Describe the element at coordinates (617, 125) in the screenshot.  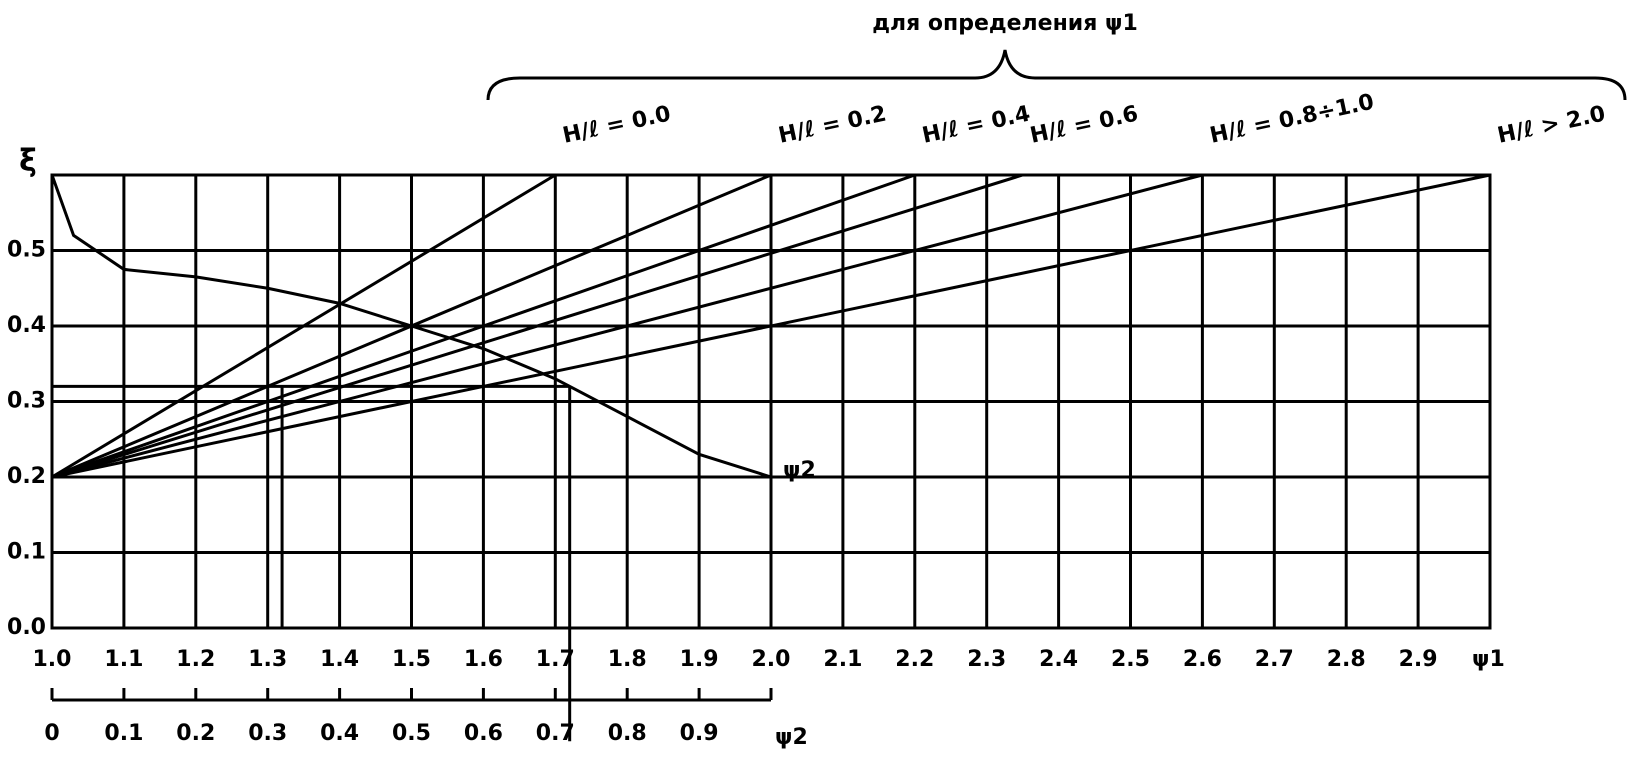
I see `series-label: H/ℓ = 0.0` at that location.